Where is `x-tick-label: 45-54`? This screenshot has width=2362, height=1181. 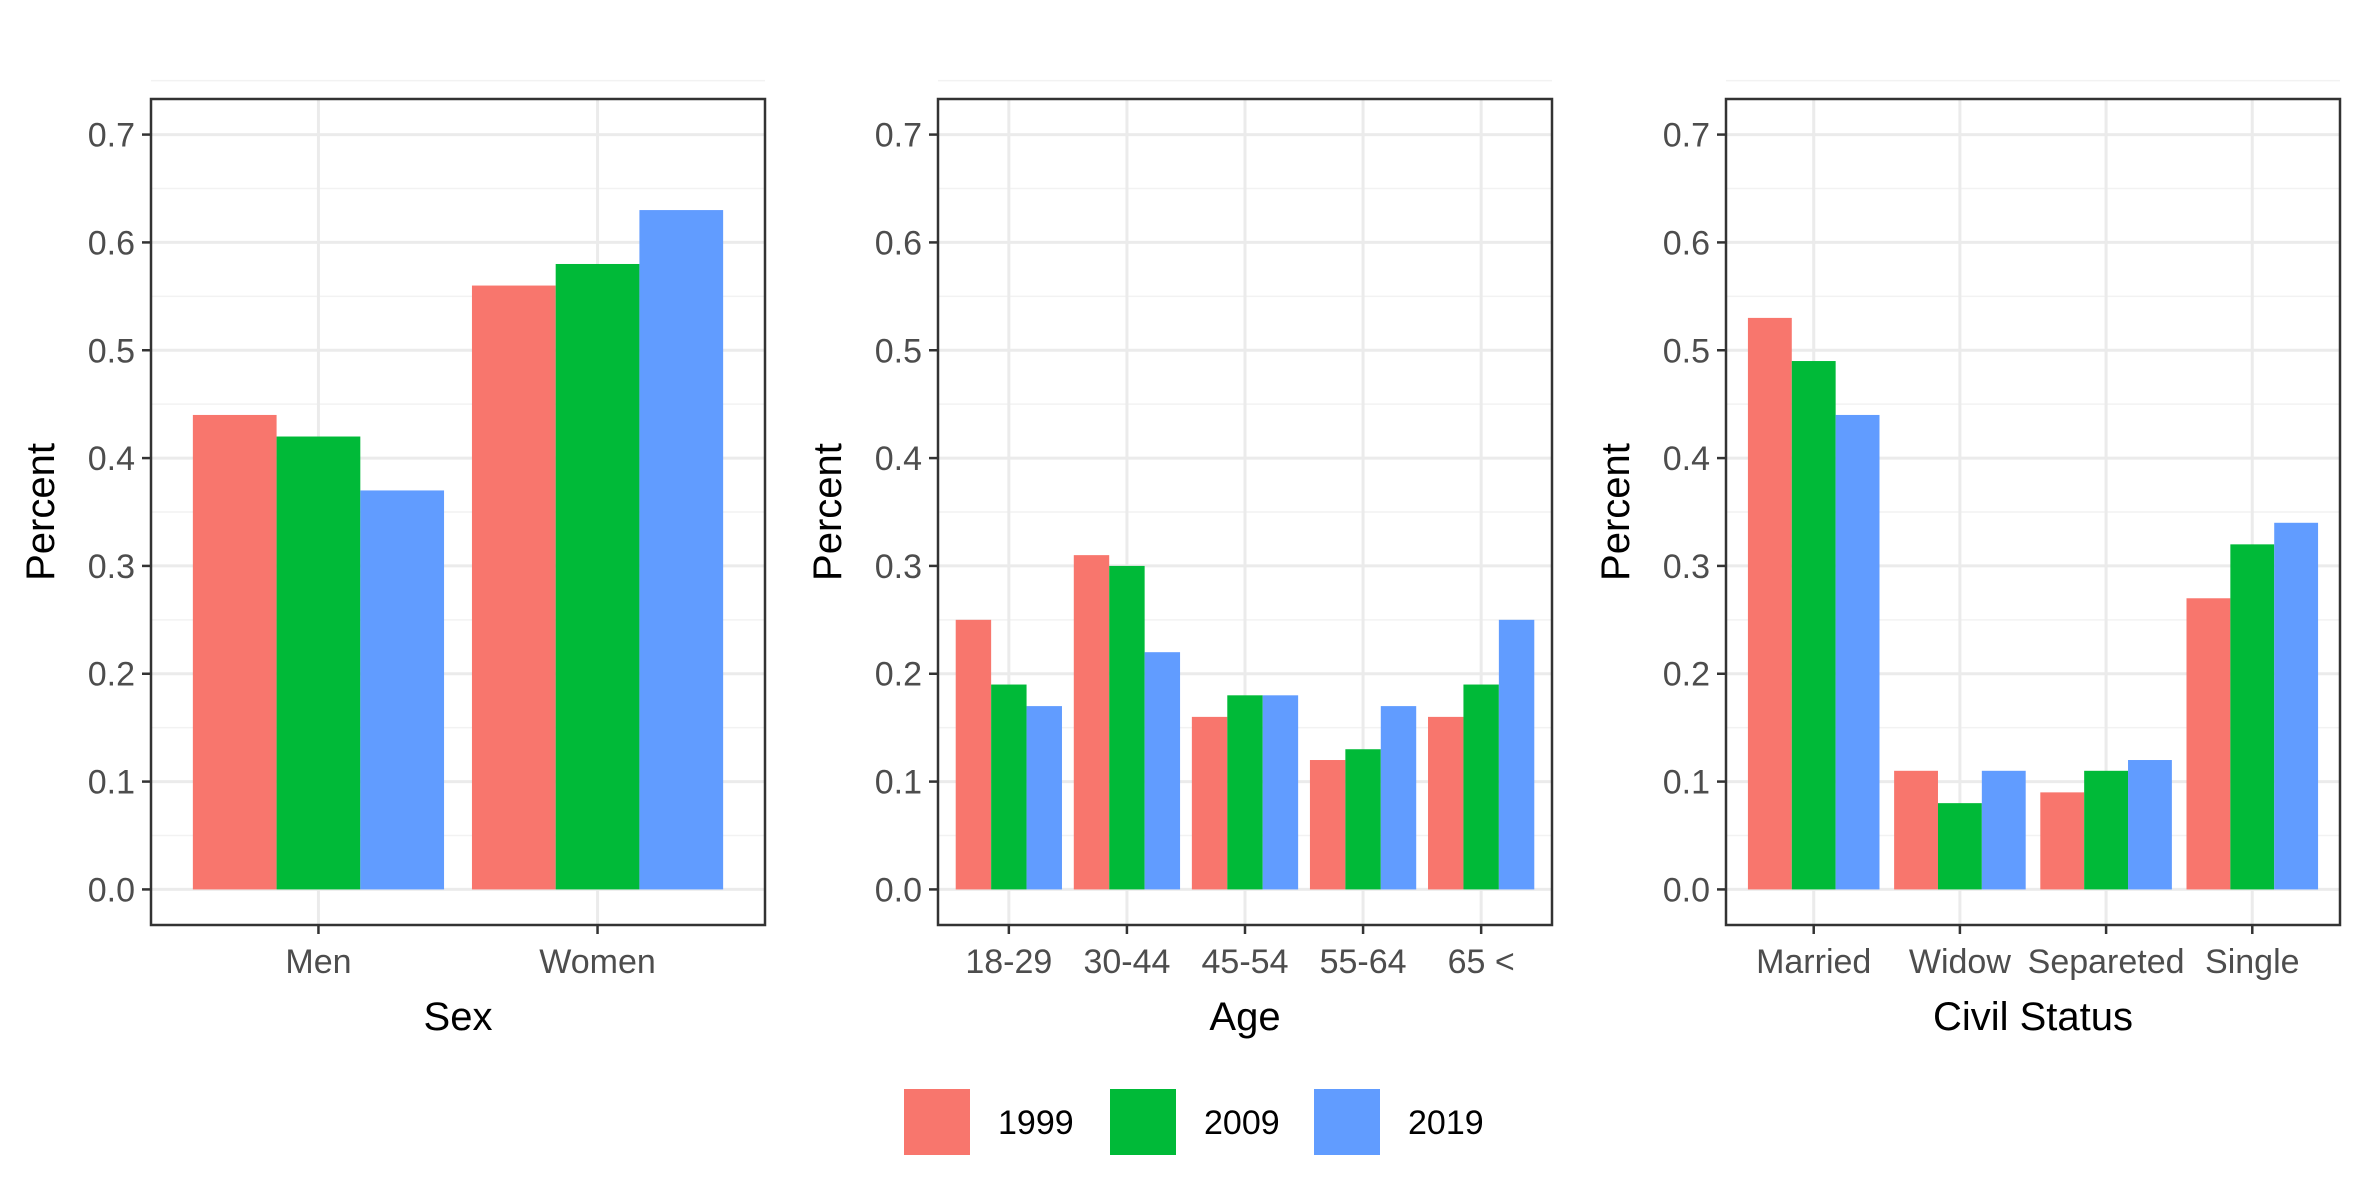 x-tick-label: 45-54 is located at coordinates (1245, 962).